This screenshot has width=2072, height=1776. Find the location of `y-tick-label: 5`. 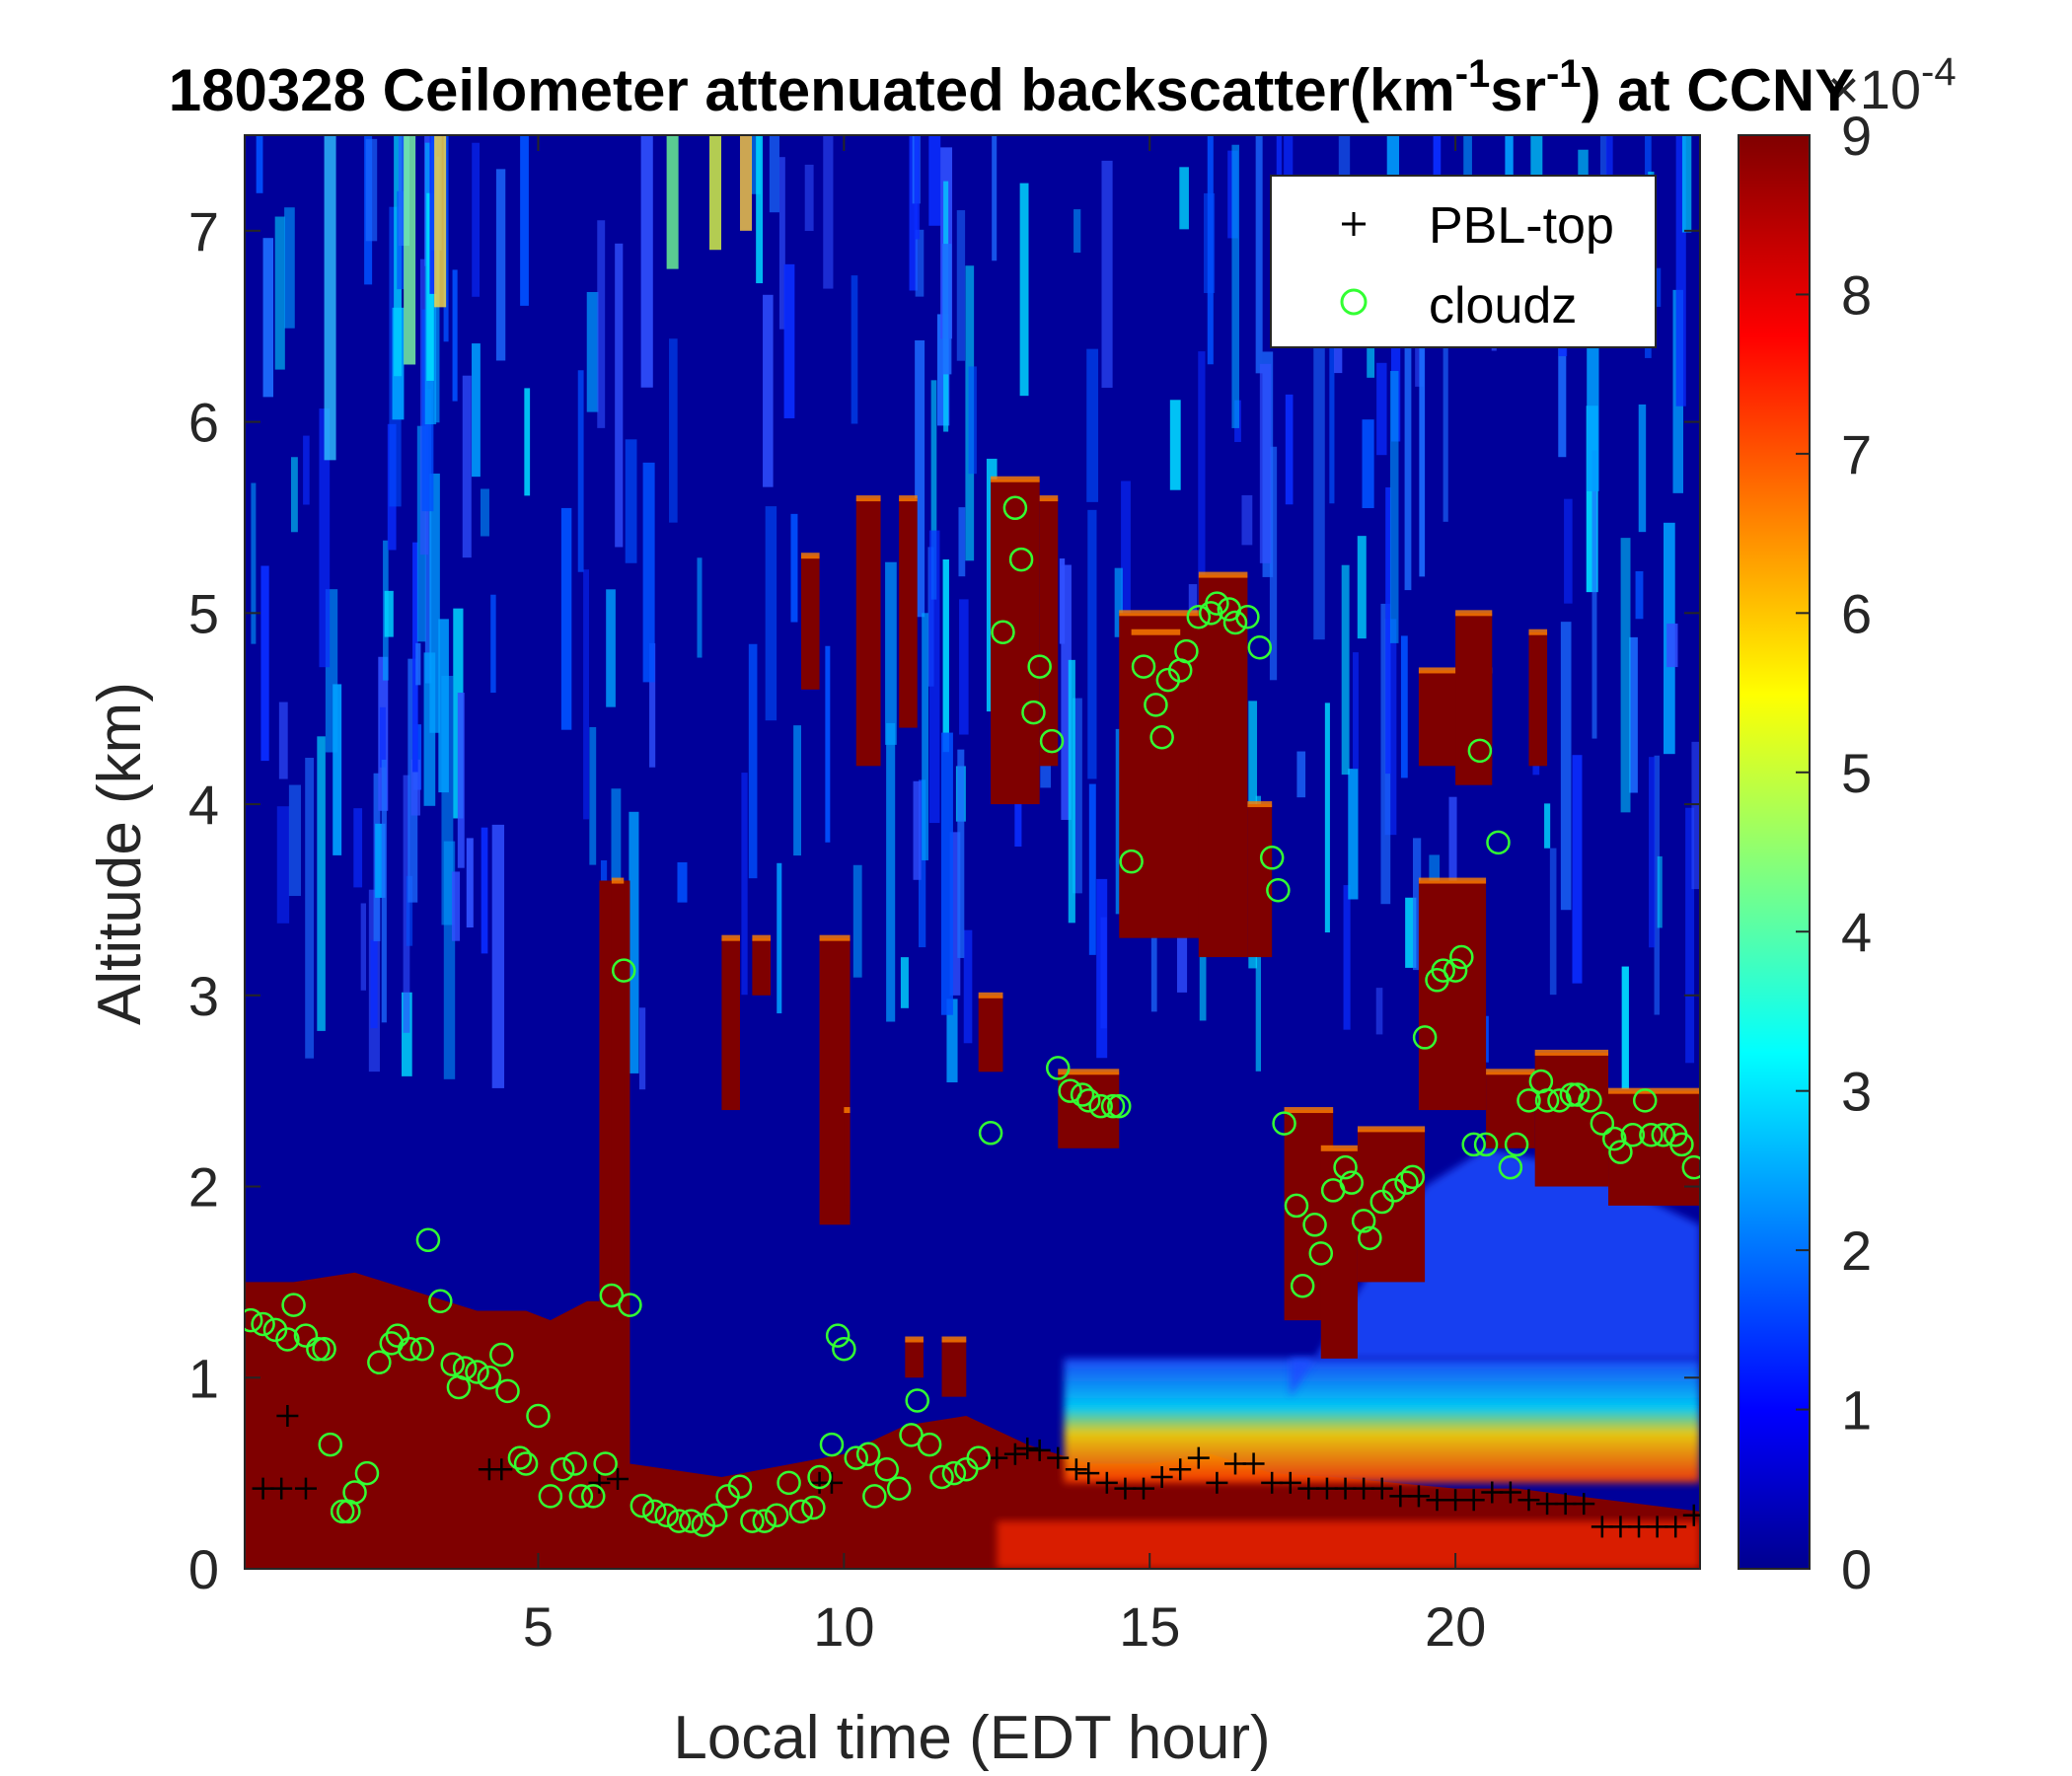

y-tick-label: 5 is located at coordinates (204, 613).